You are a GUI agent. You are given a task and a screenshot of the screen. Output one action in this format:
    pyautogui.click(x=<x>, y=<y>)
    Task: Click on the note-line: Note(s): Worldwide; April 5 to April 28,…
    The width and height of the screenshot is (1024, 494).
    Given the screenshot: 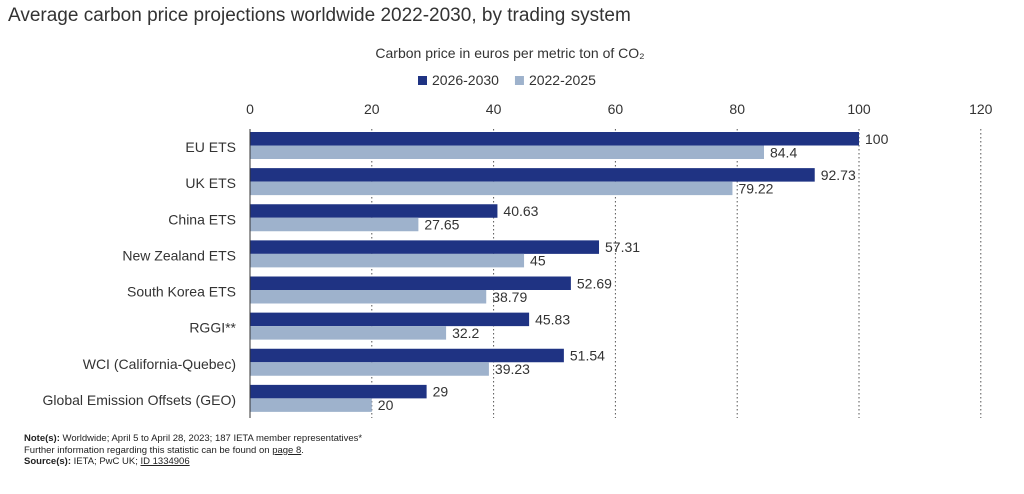 What is the action you would take?
    pyautogui.click(x=193, y=439)
    